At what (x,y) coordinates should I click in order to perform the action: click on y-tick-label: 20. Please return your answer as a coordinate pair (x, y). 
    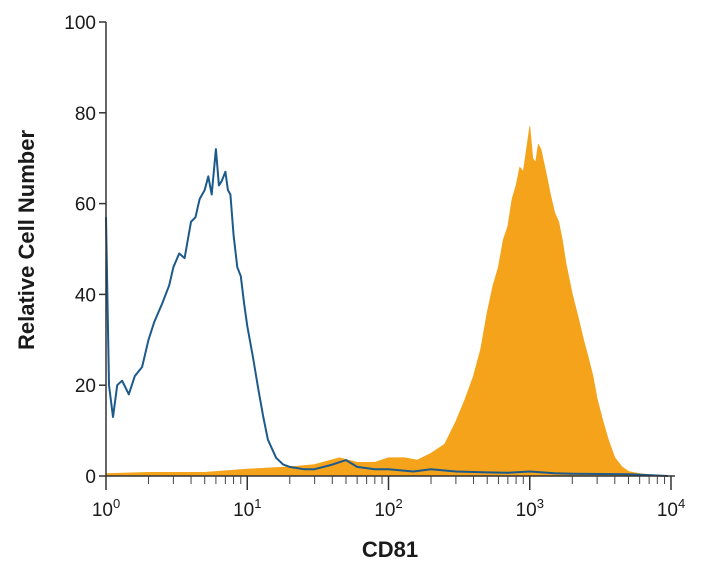
    Looking at the image, I should click on (85, 386).